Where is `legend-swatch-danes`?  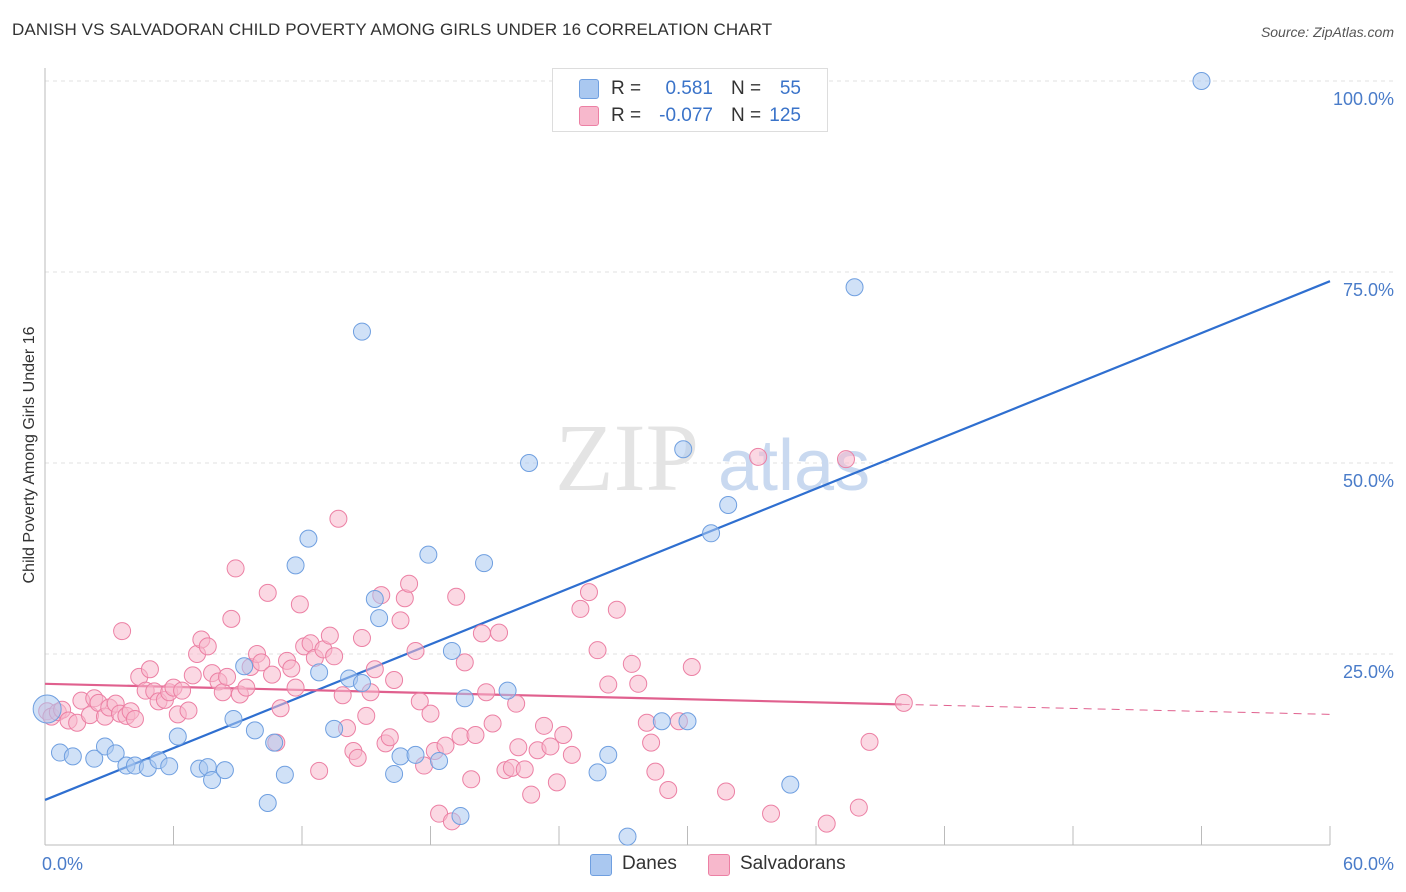
legend-swatch-danes is located at coordinates (589, 89).